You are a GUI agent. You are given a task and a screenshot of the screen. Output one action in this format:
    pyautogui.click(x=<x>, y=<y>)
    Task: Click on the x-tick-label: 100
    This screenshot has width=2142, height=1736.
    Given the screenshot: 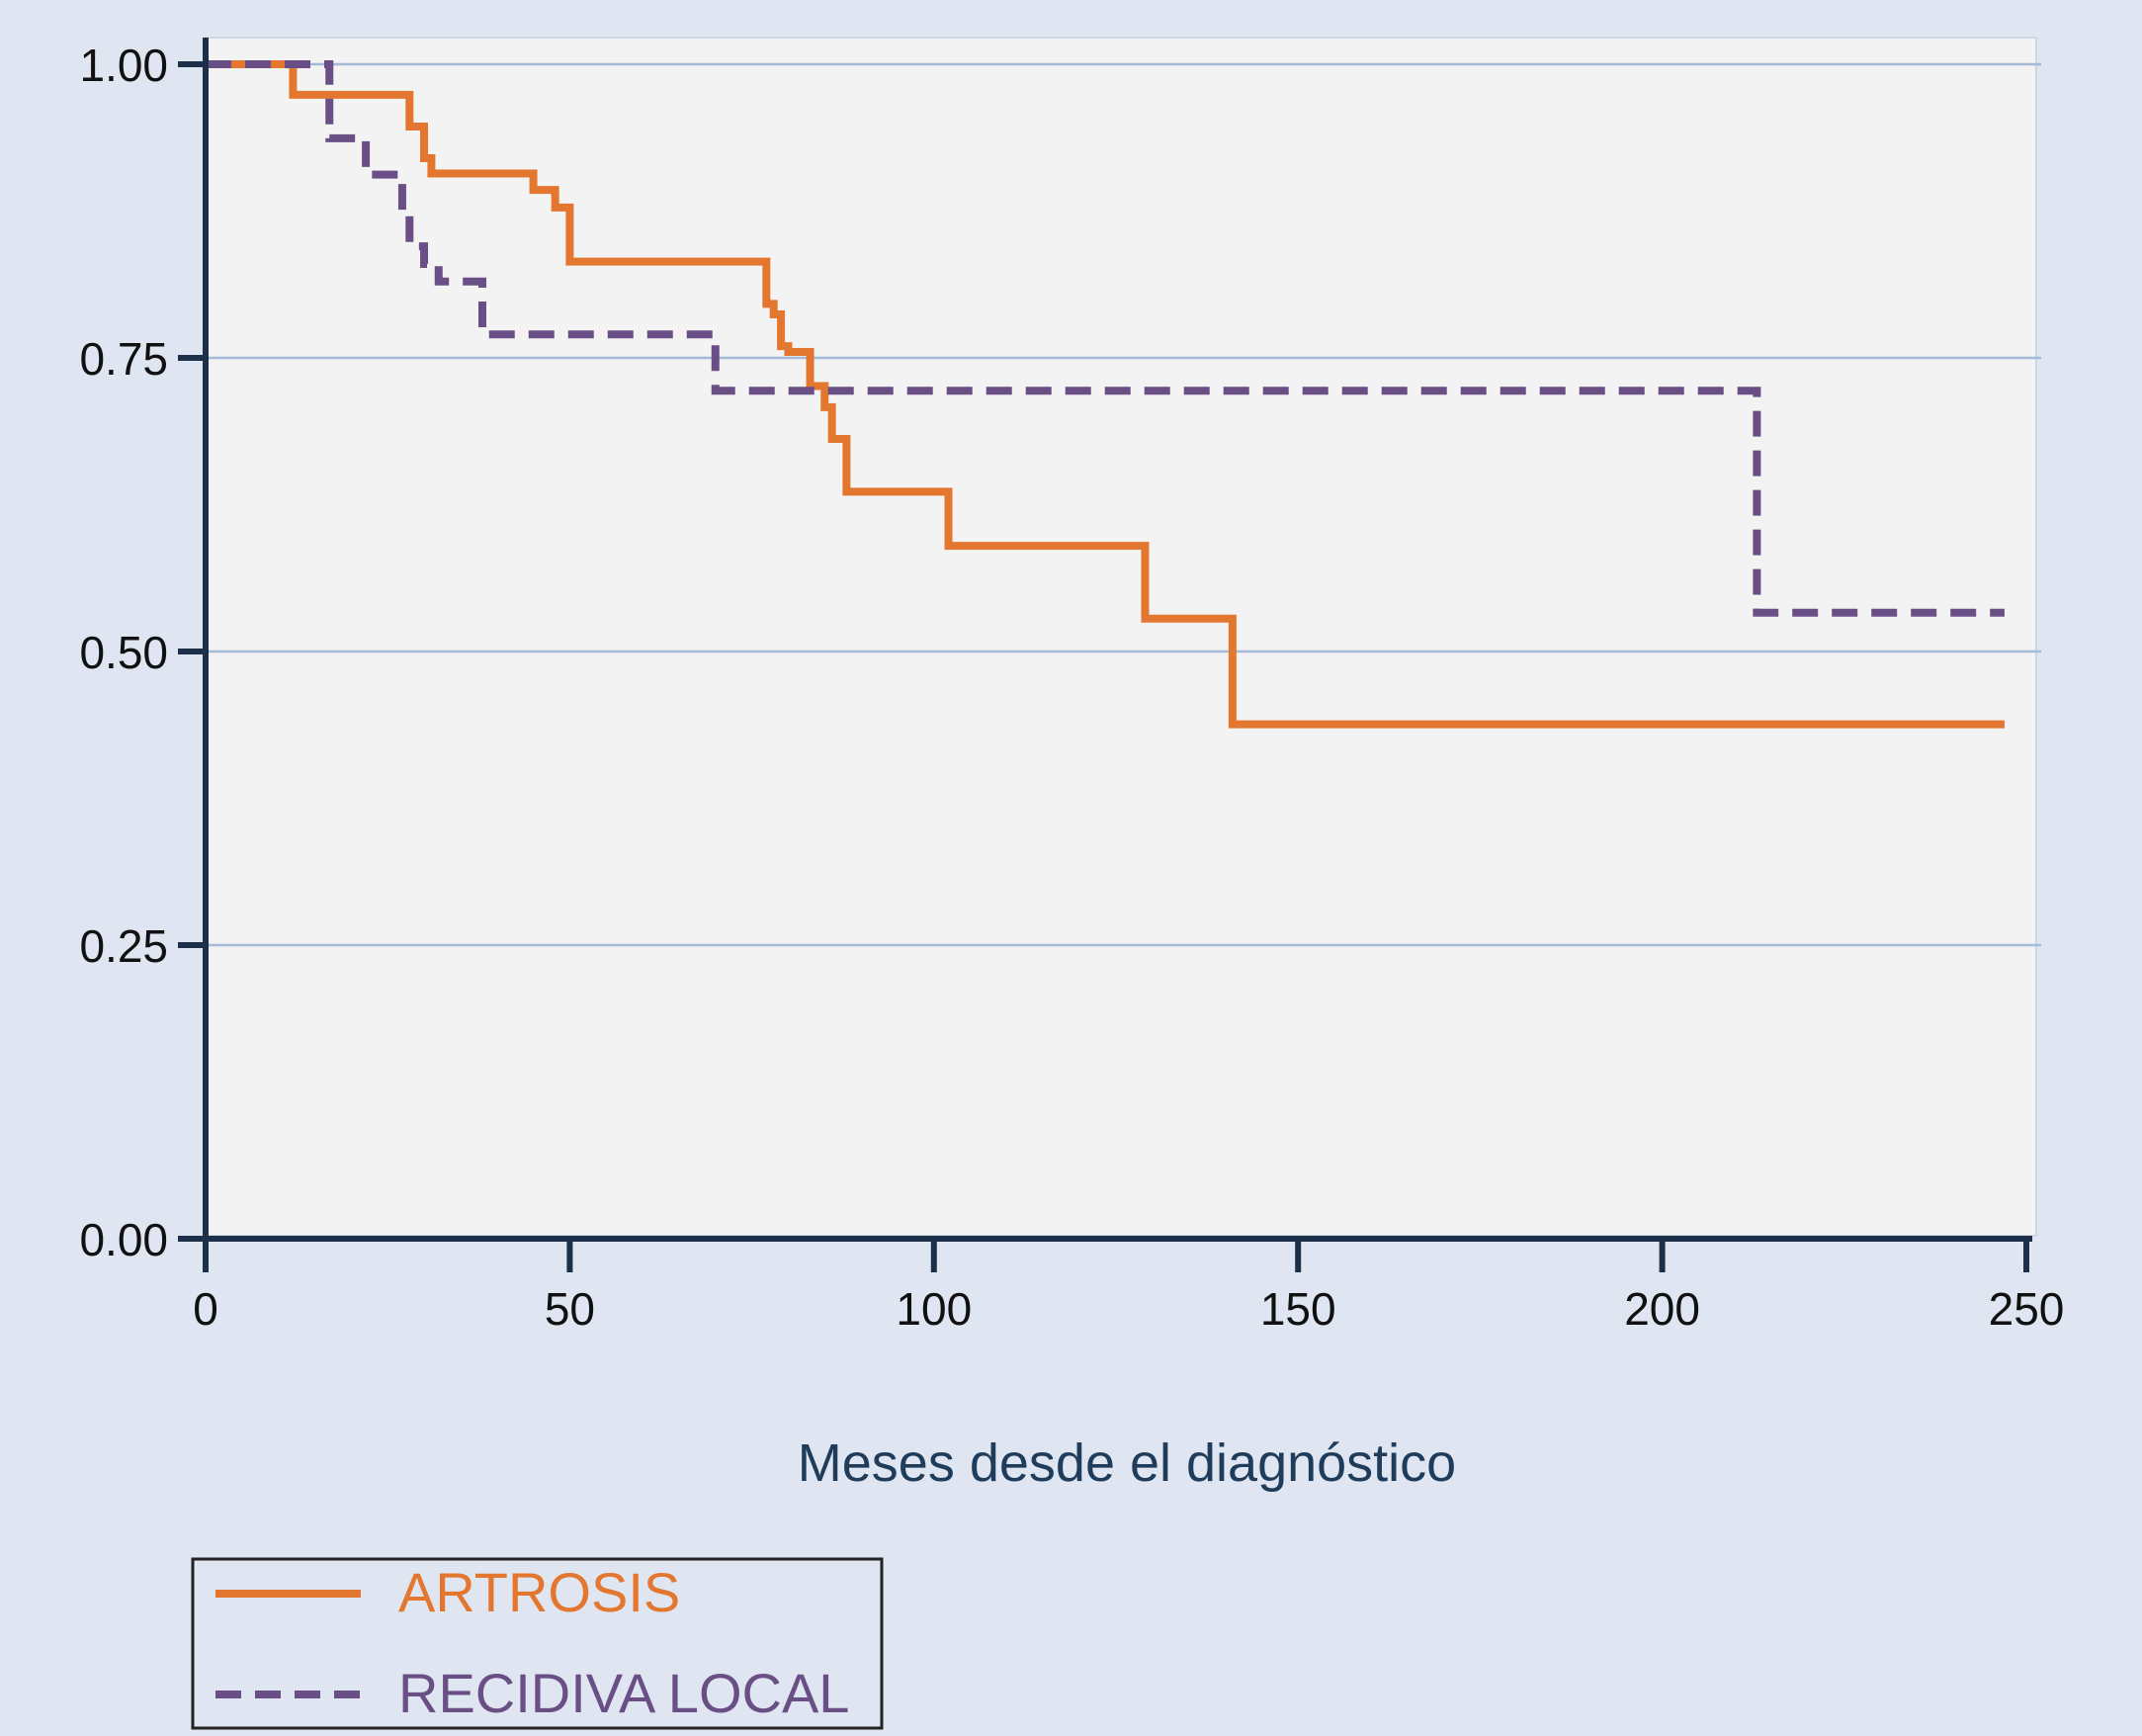 What is the action you would take?
    pyautogui.click(x=934, y=1309)
    